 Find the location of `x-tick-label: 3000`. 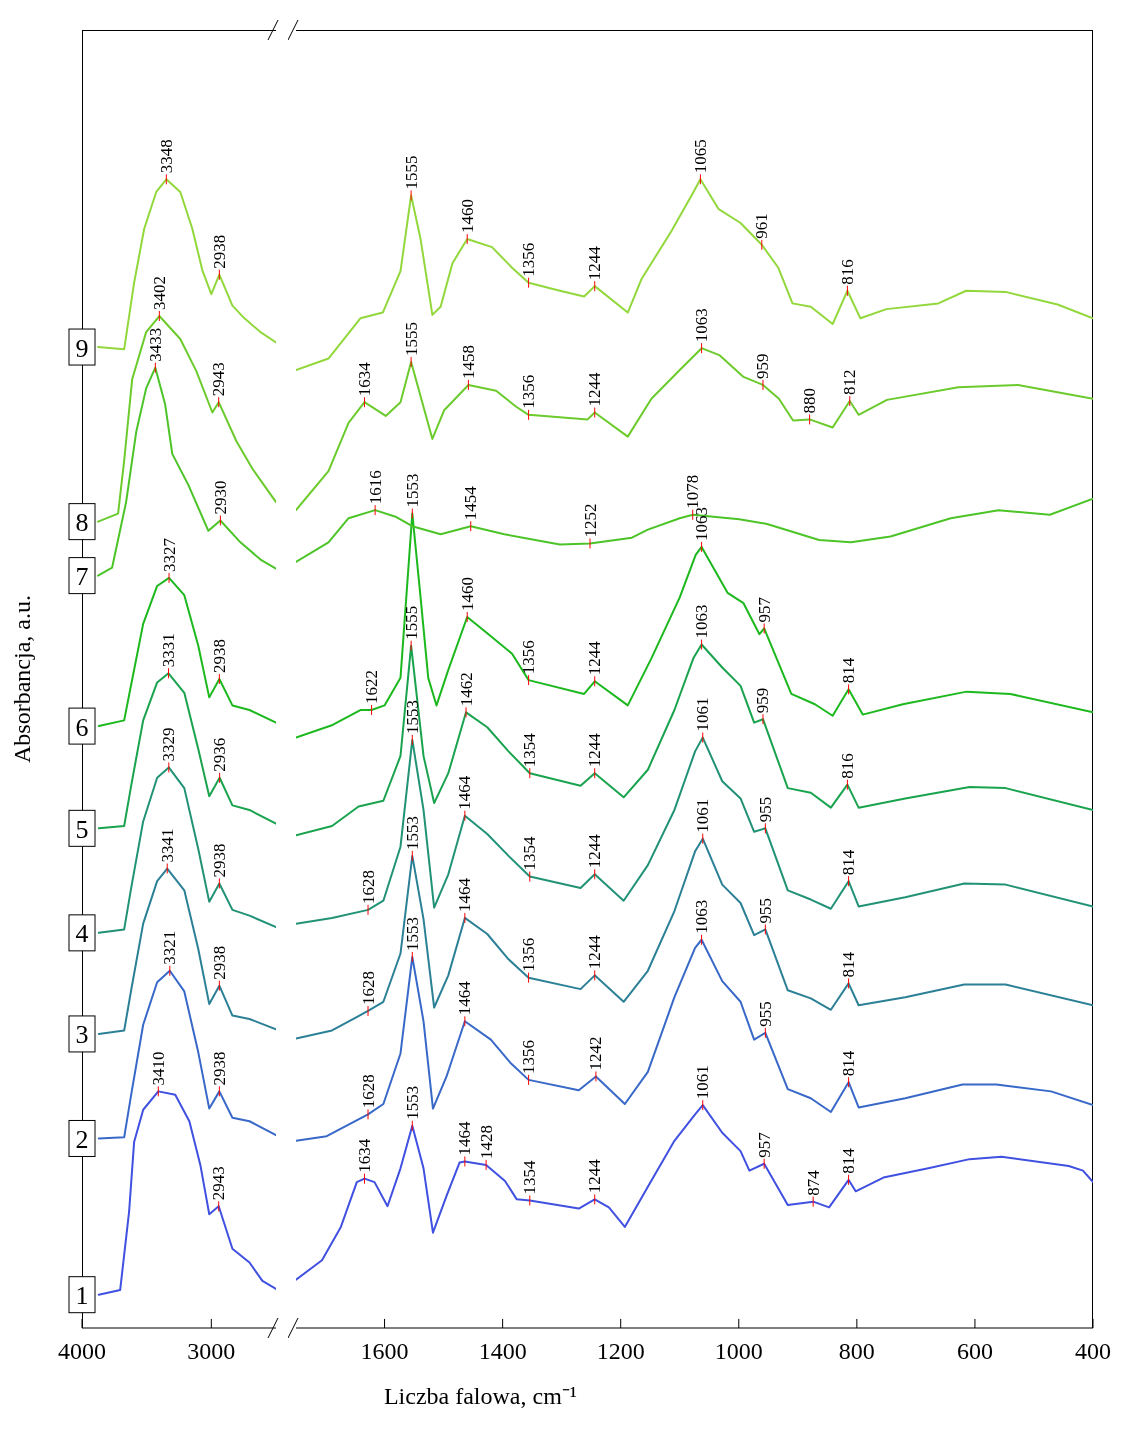

x-tick-label: 3000 is located at coordinates (211, 1351).